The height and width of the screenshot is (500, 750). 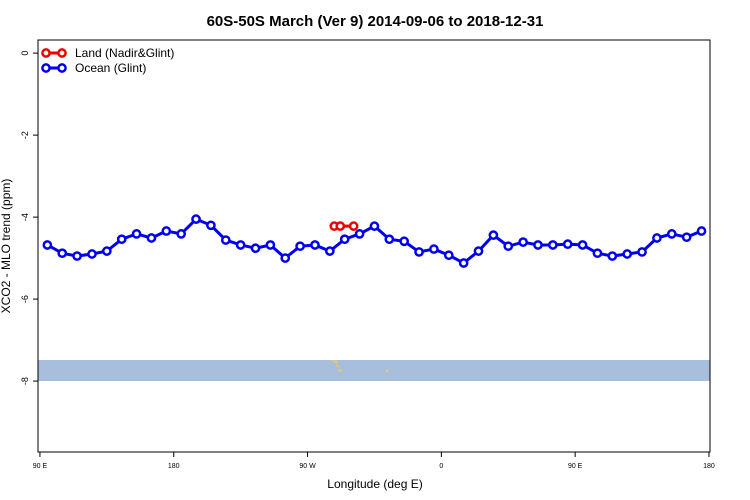 I want to click on y-axis-label: XCO2 - MLO trend (ppm), so click(x=6, y=246).